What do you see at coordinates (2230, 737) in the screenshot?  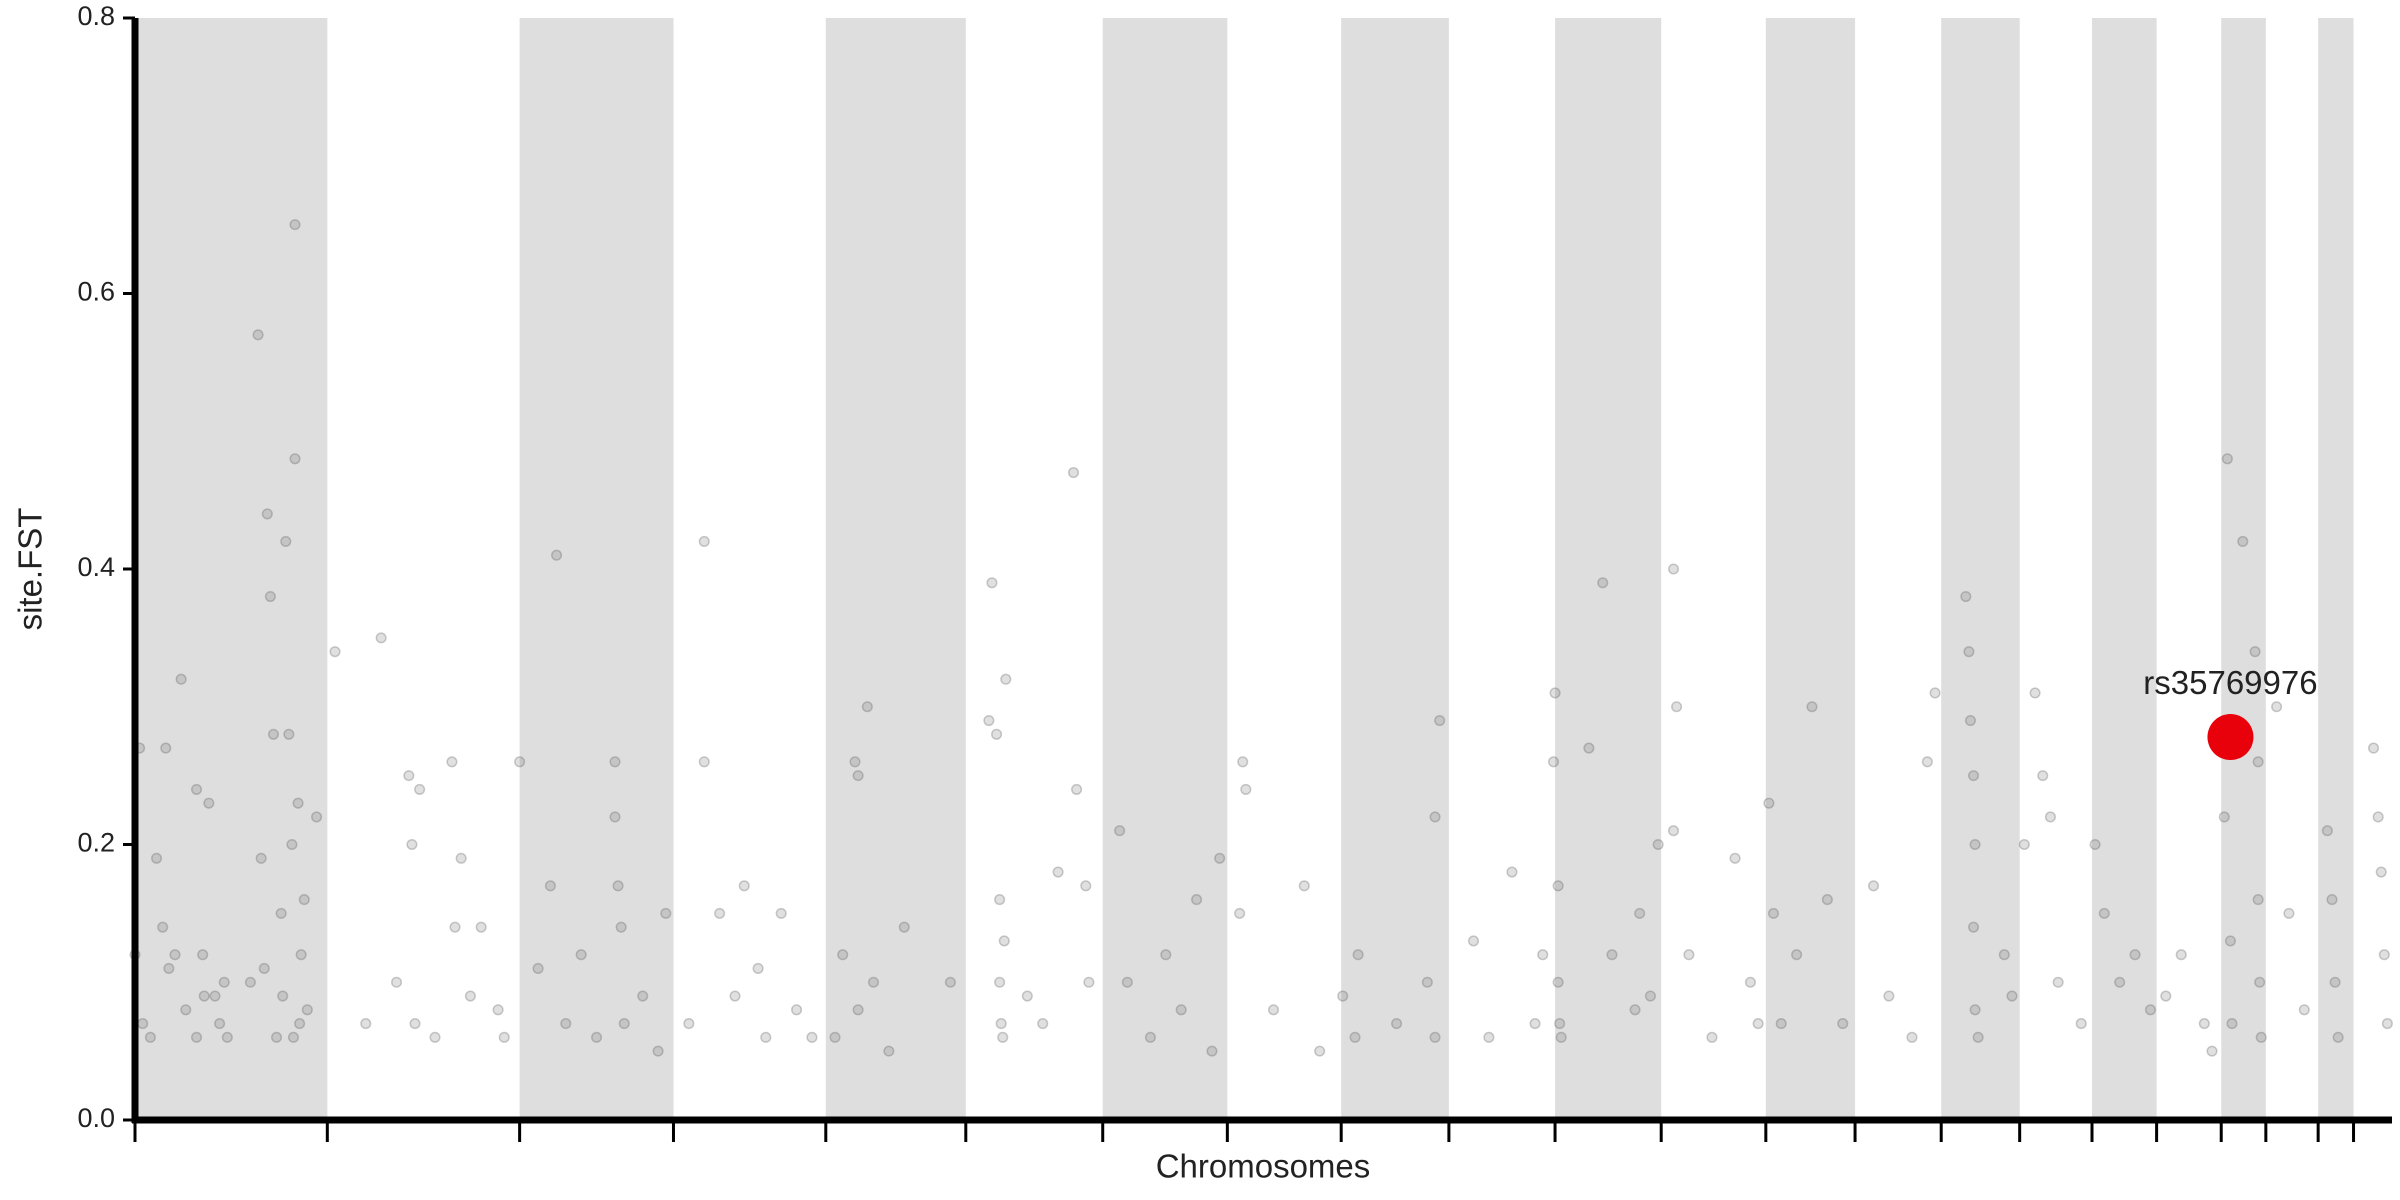 I see `highlight-point` at bounding box center [2230, 737].